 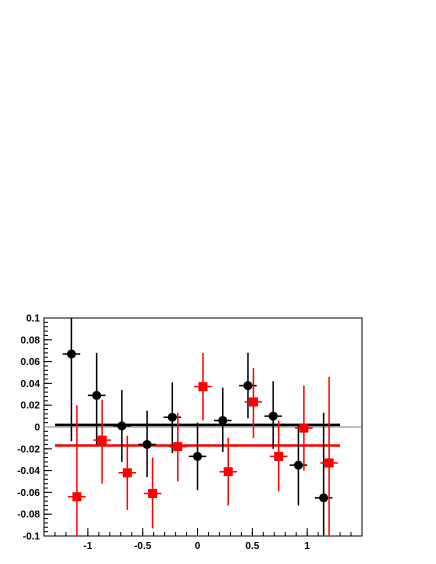 What do you see at coordinates (31, 406) in the screenshot?
I see `y-tick-label: 0.02` at bounding box center [31, 406].